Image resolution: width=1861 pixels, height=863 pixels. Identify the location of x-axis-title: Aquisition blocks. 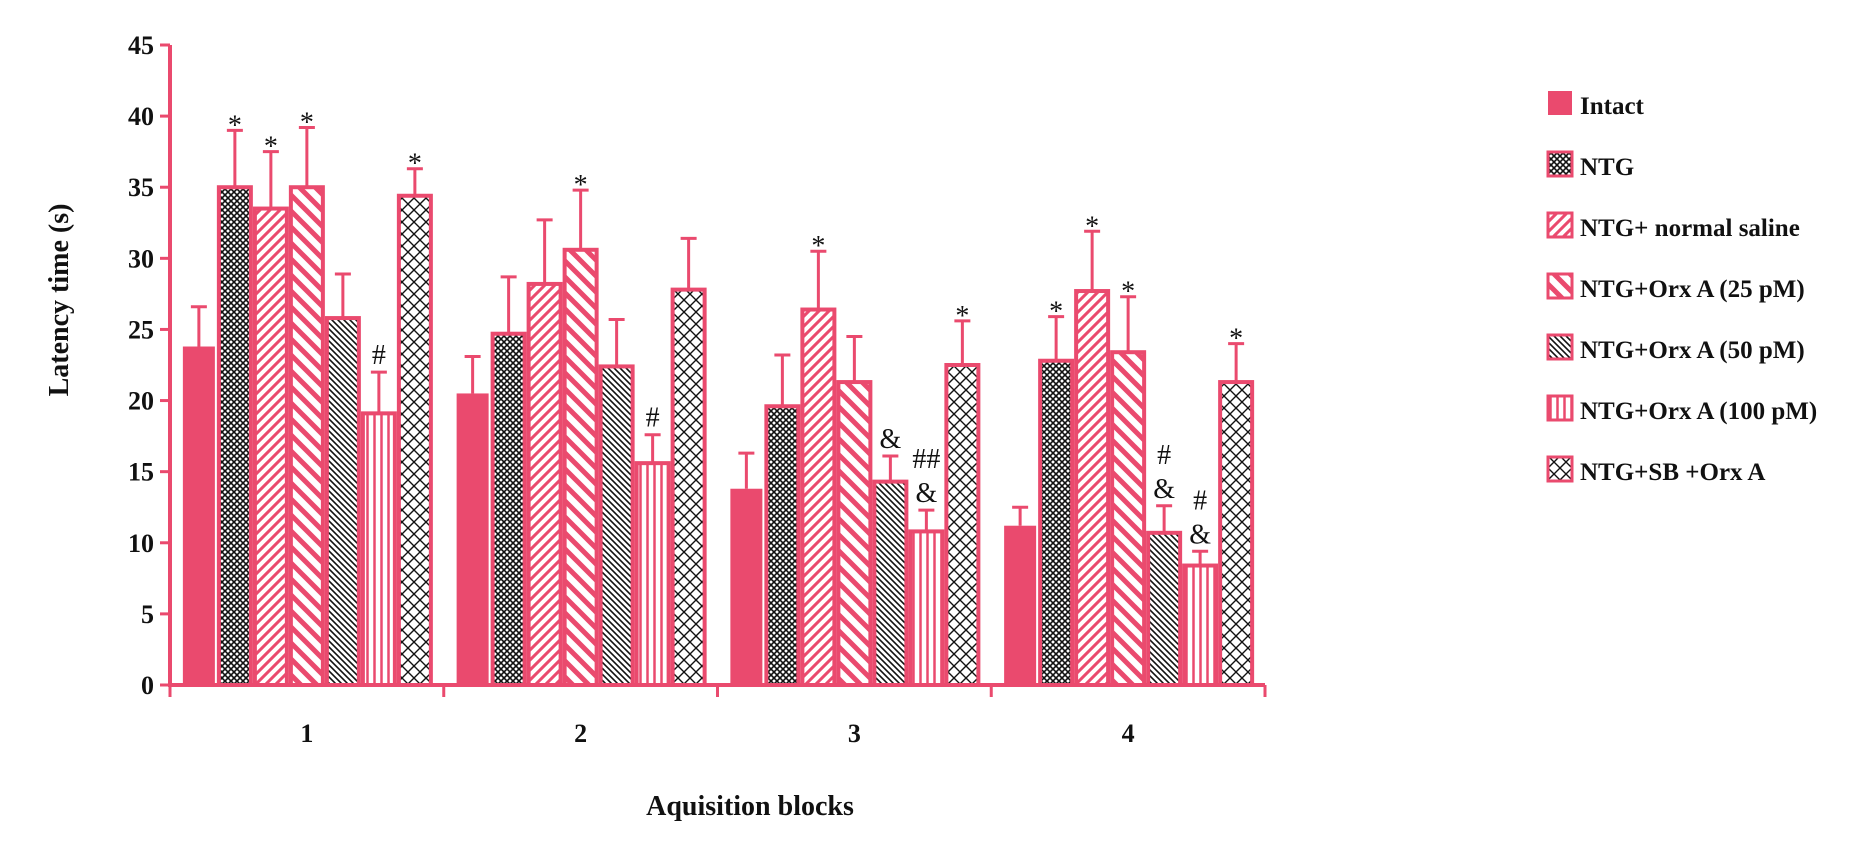
(750, 806).